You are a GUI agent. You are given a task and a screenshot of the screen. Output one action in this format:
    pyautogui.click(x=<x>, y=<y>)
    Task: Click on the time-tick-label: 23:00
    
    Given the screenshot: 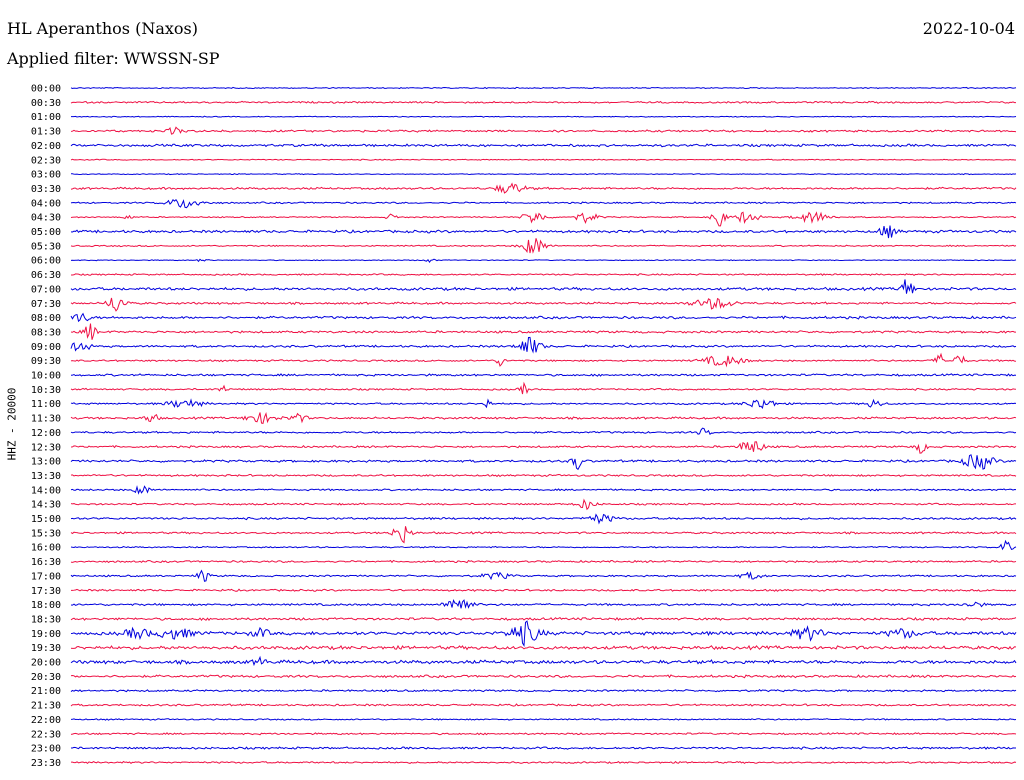 What is the action you would take?
    pyautogui.click(x=46, y=749)
    